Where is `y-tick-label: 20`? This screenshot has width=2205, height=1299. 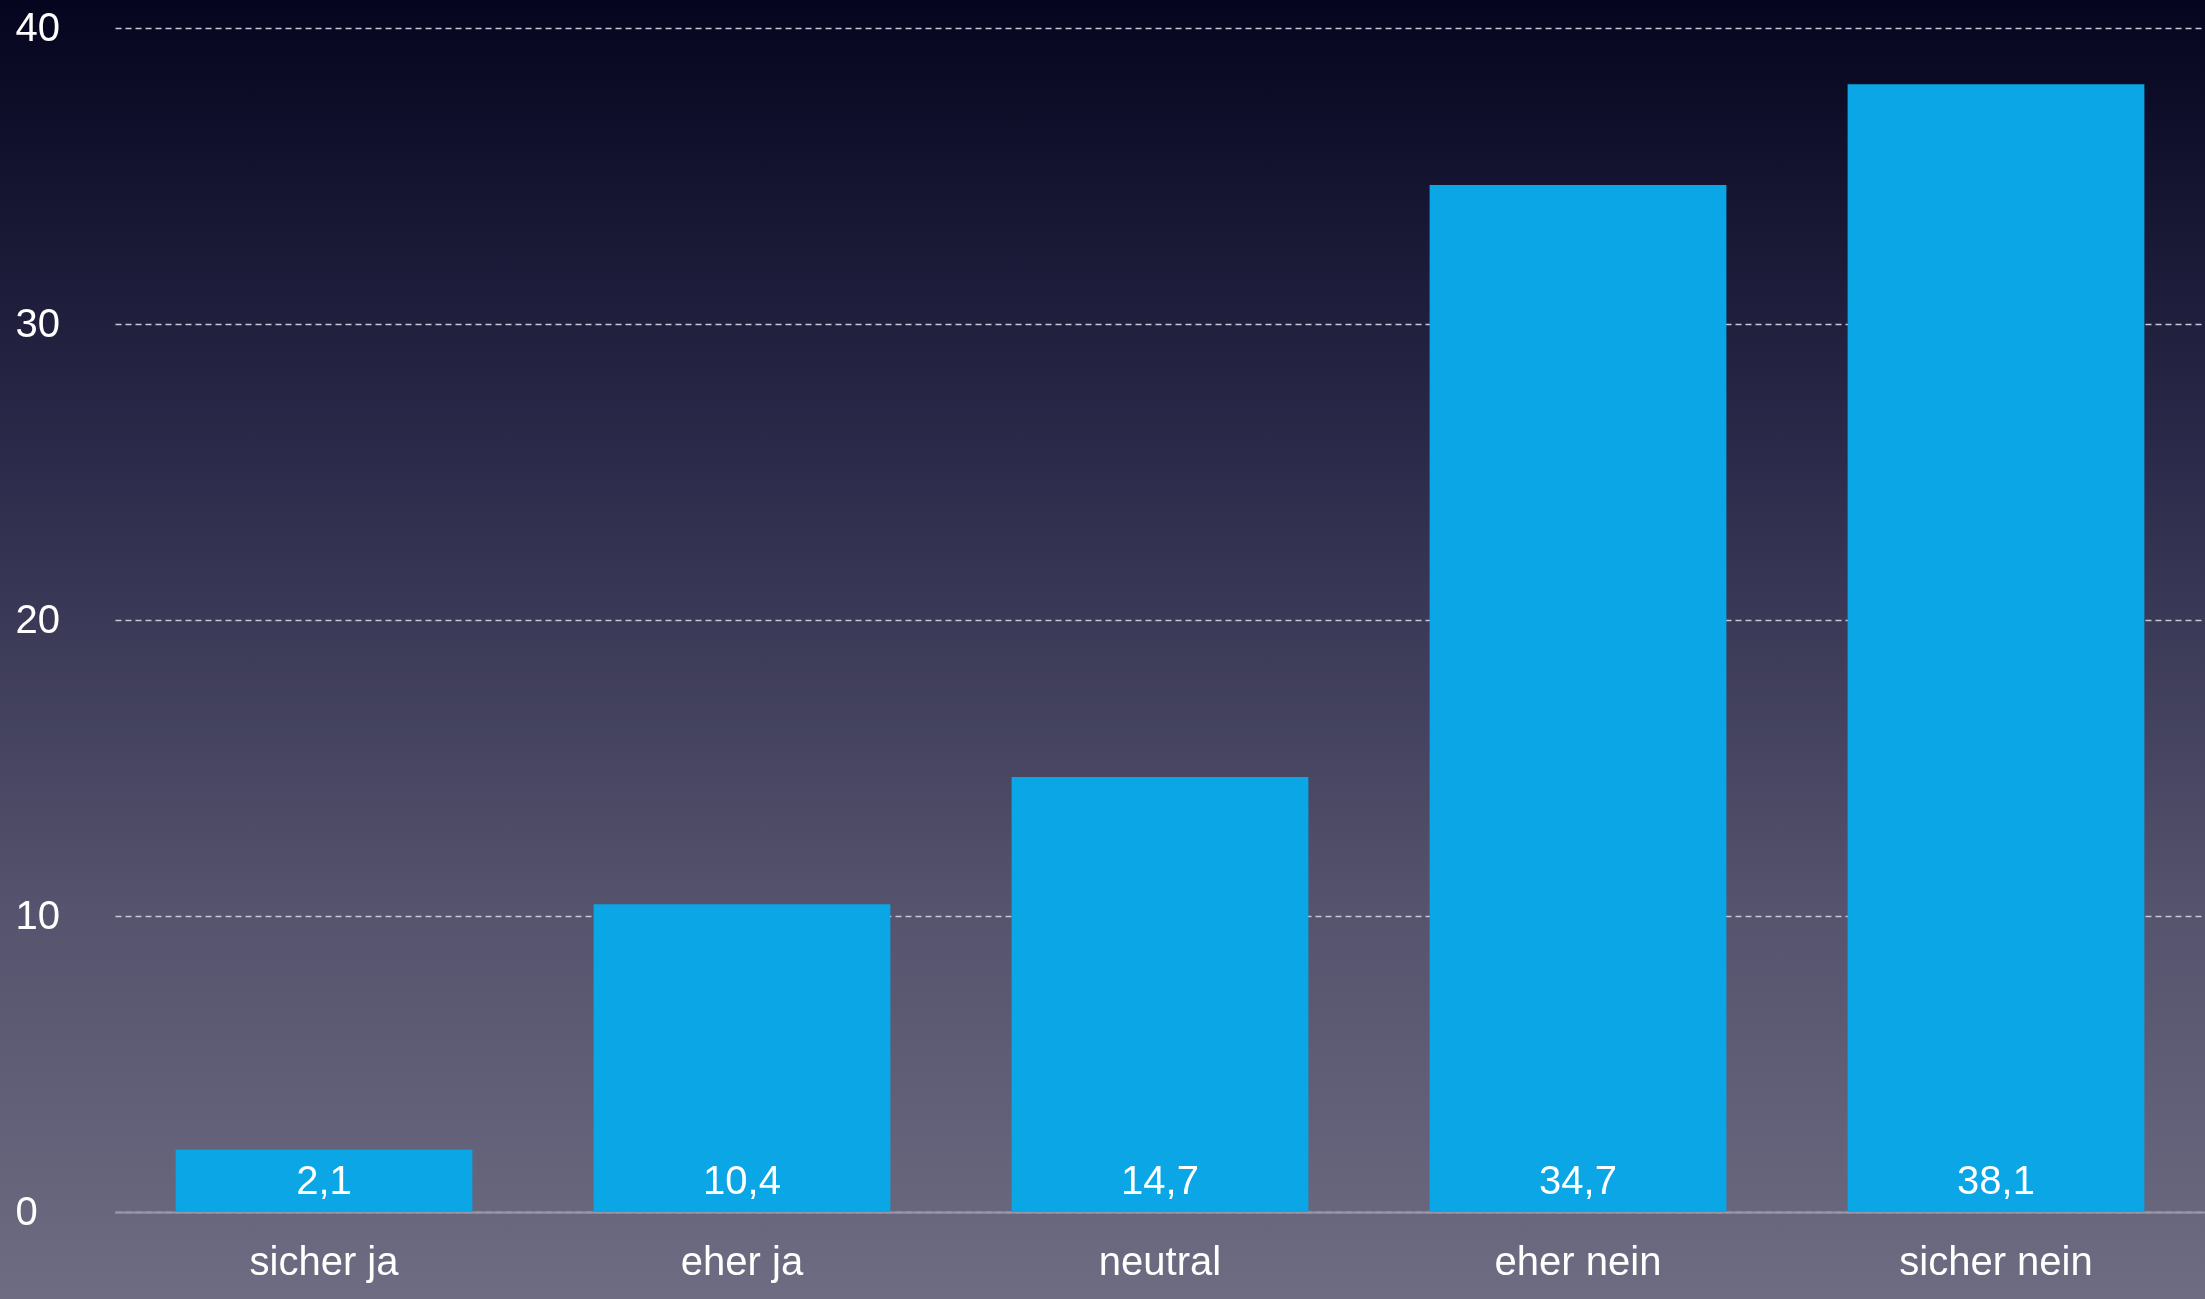 y-tick-label: 20 is located at coordinates (37, 618).